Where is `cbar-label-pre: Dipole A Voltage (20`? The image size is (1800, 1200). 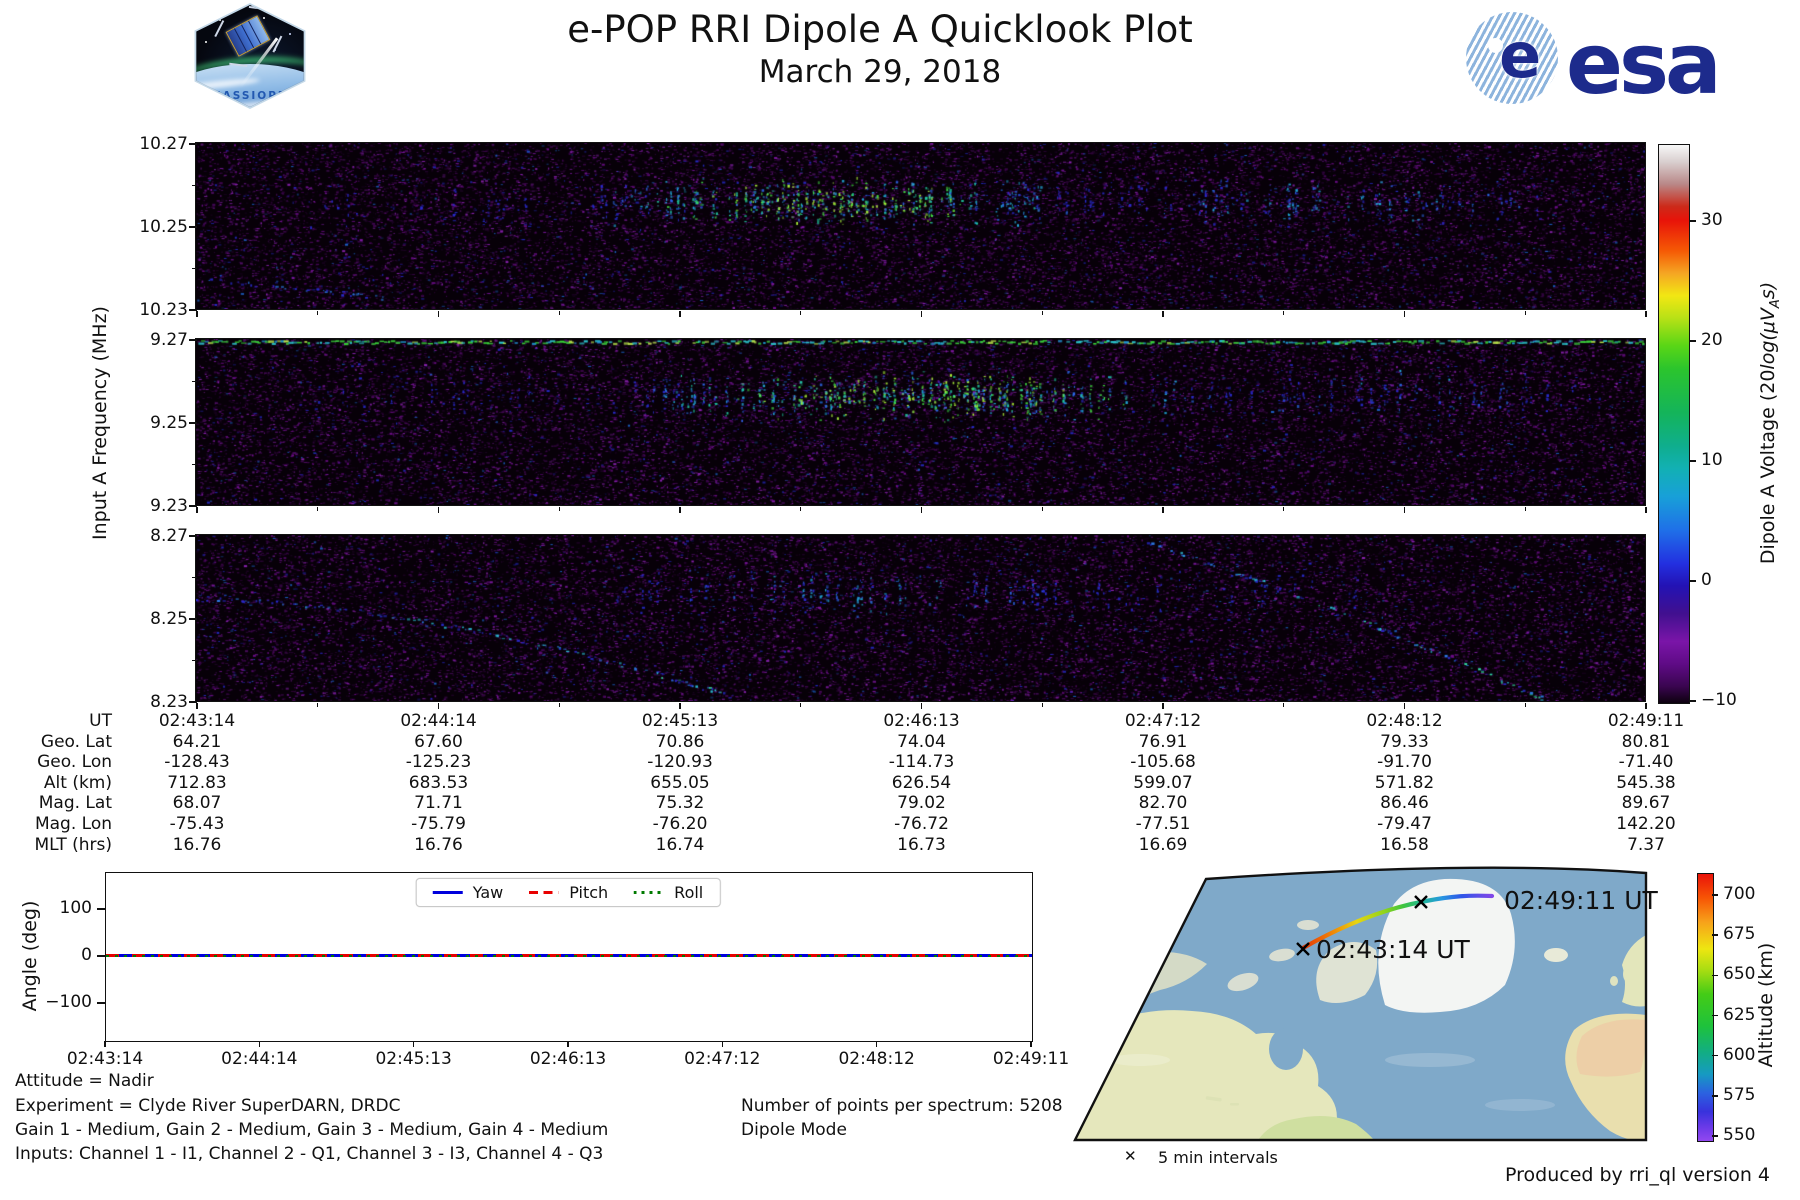 cbar-label-pre: Dipole A Voltage (20 is located at coordinates (1768, 467).